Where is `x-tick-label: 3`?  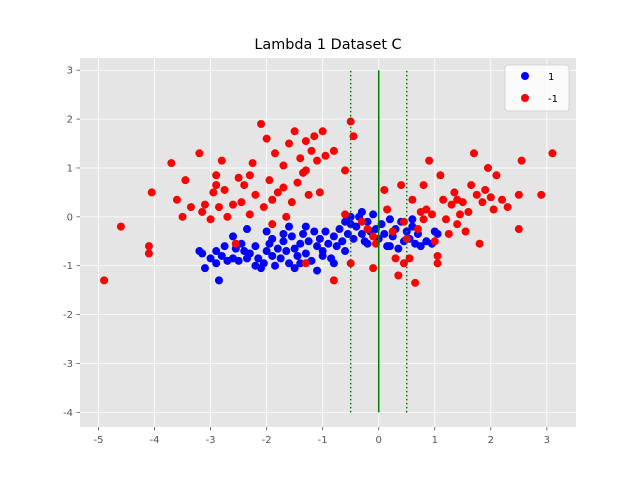 x-tick-label: 3 is located at coordinates (547, 440).